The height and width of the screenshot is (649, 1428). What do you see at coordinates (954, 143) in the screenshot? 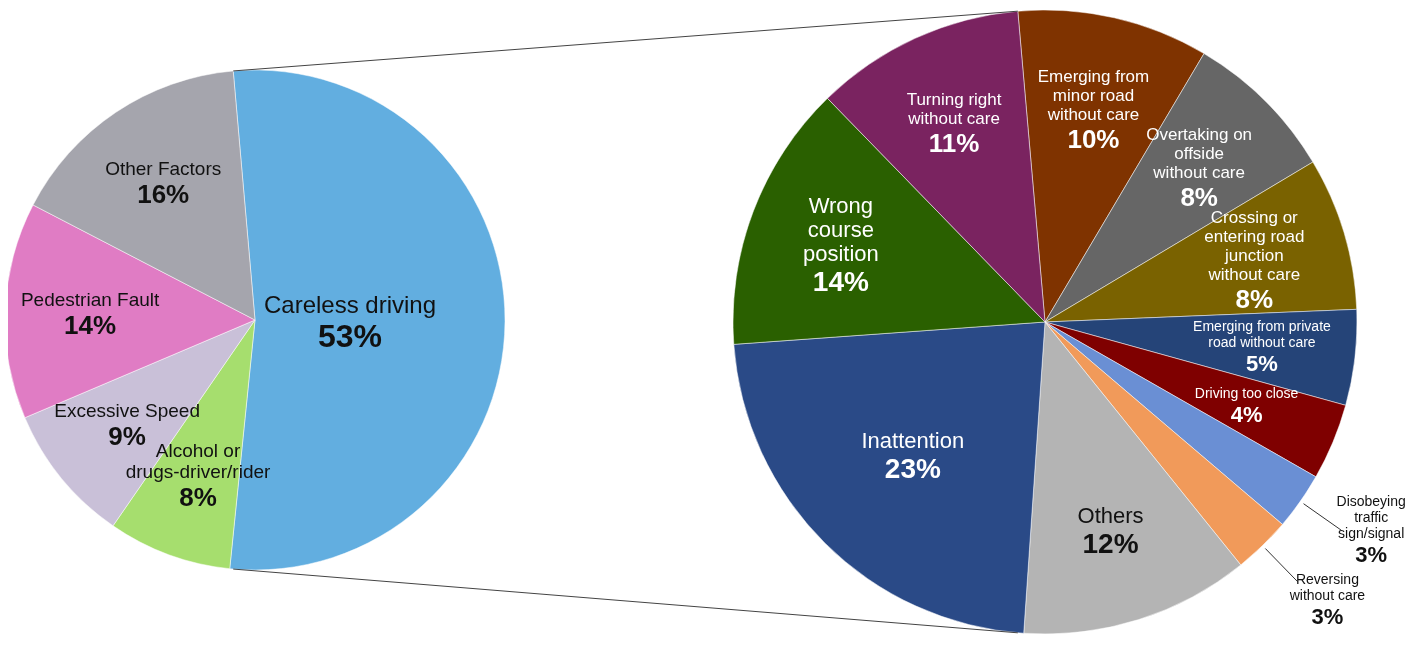
I see `data-label: 11%` at bounding box center [954, 143].